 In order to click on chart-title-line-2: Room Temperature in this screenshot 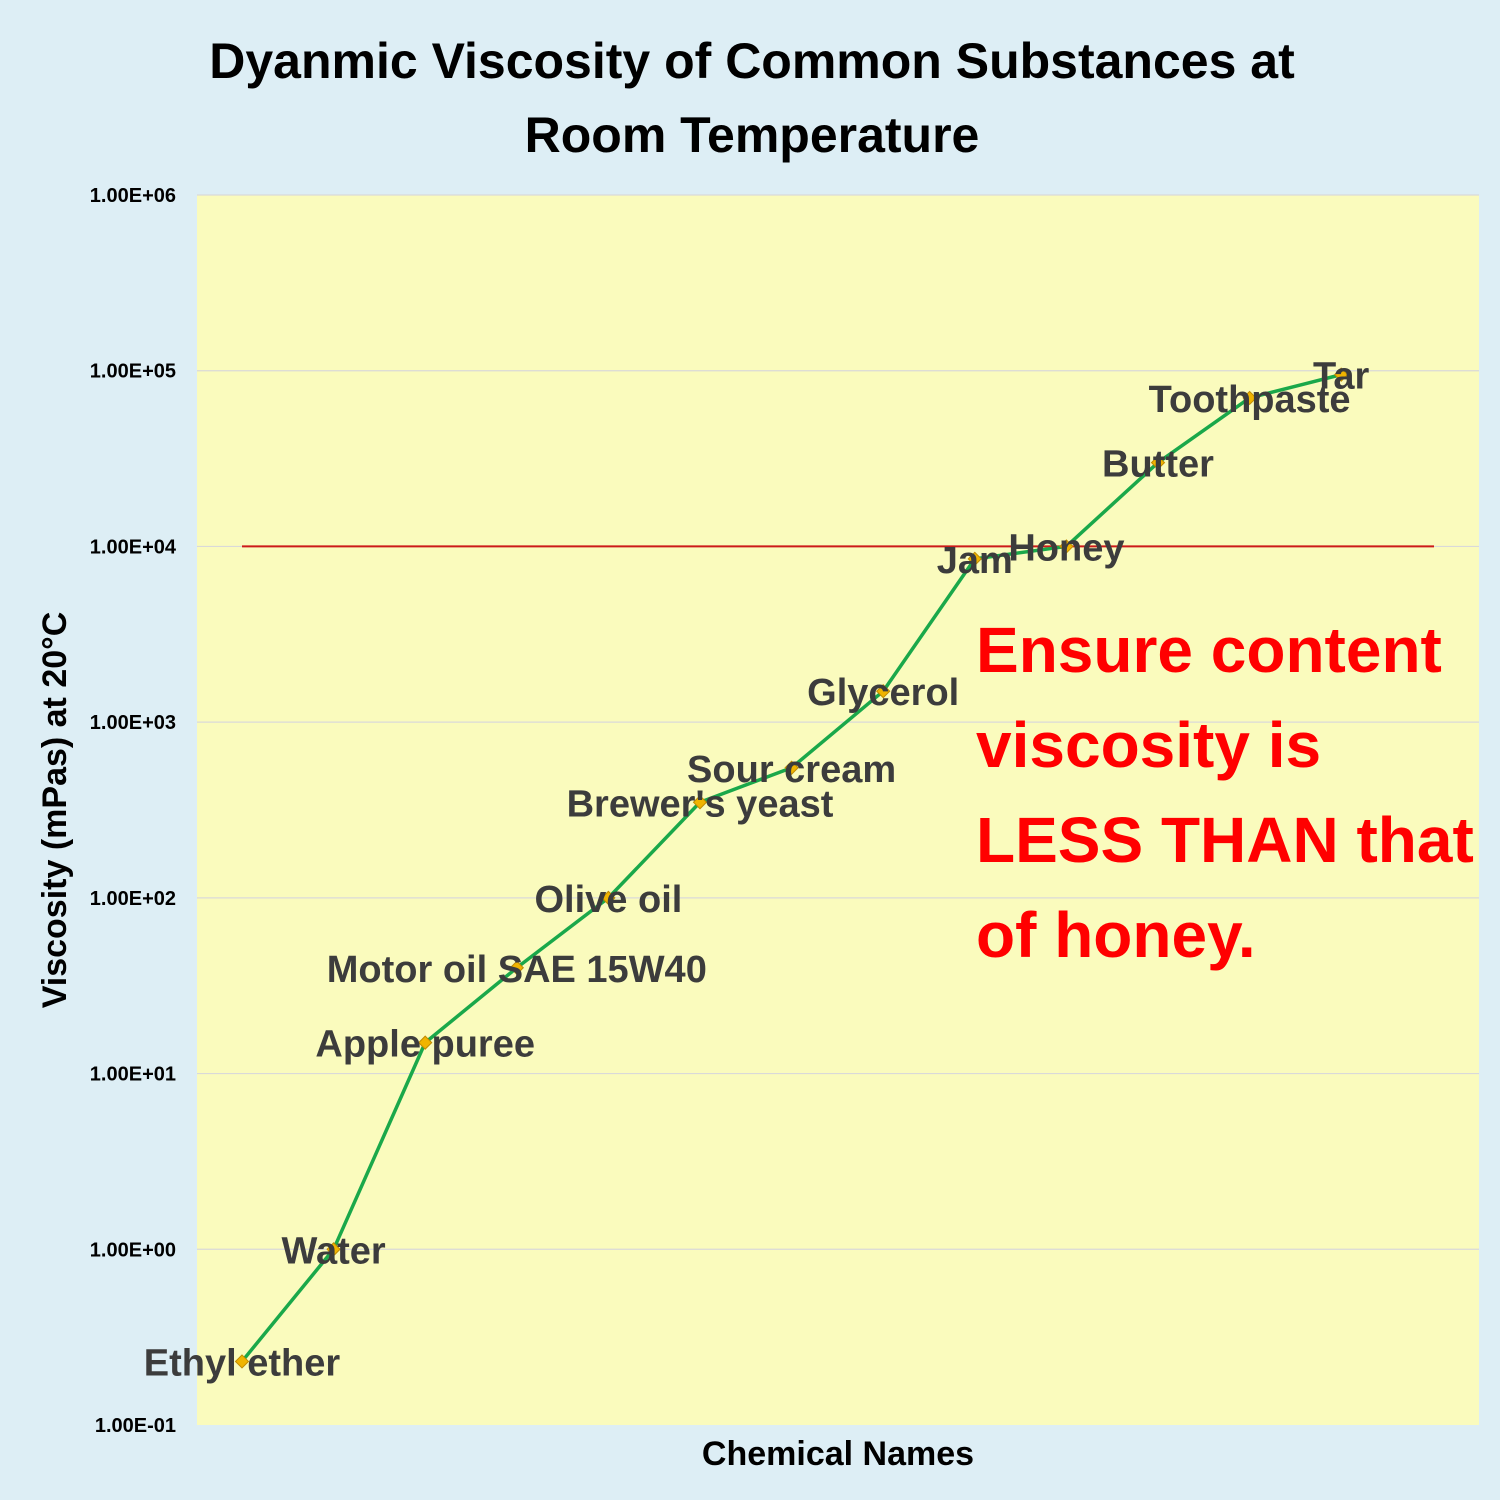, I will do `click(752, 135)`.